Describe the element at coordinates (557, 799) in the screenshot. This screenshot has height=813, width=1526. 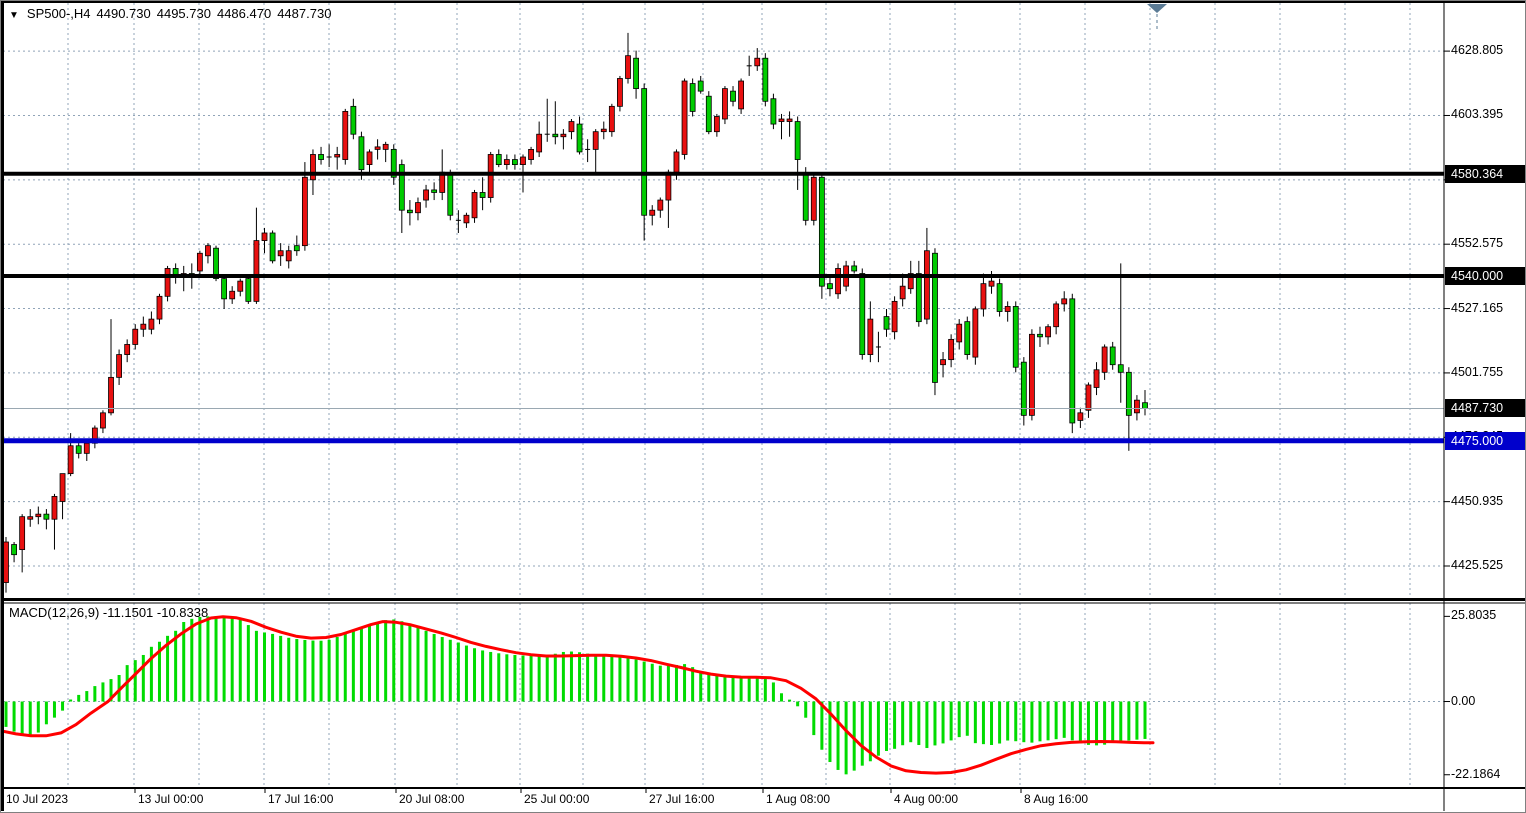
I see `time-axis-label: 25 Jul 00:00` at that location.